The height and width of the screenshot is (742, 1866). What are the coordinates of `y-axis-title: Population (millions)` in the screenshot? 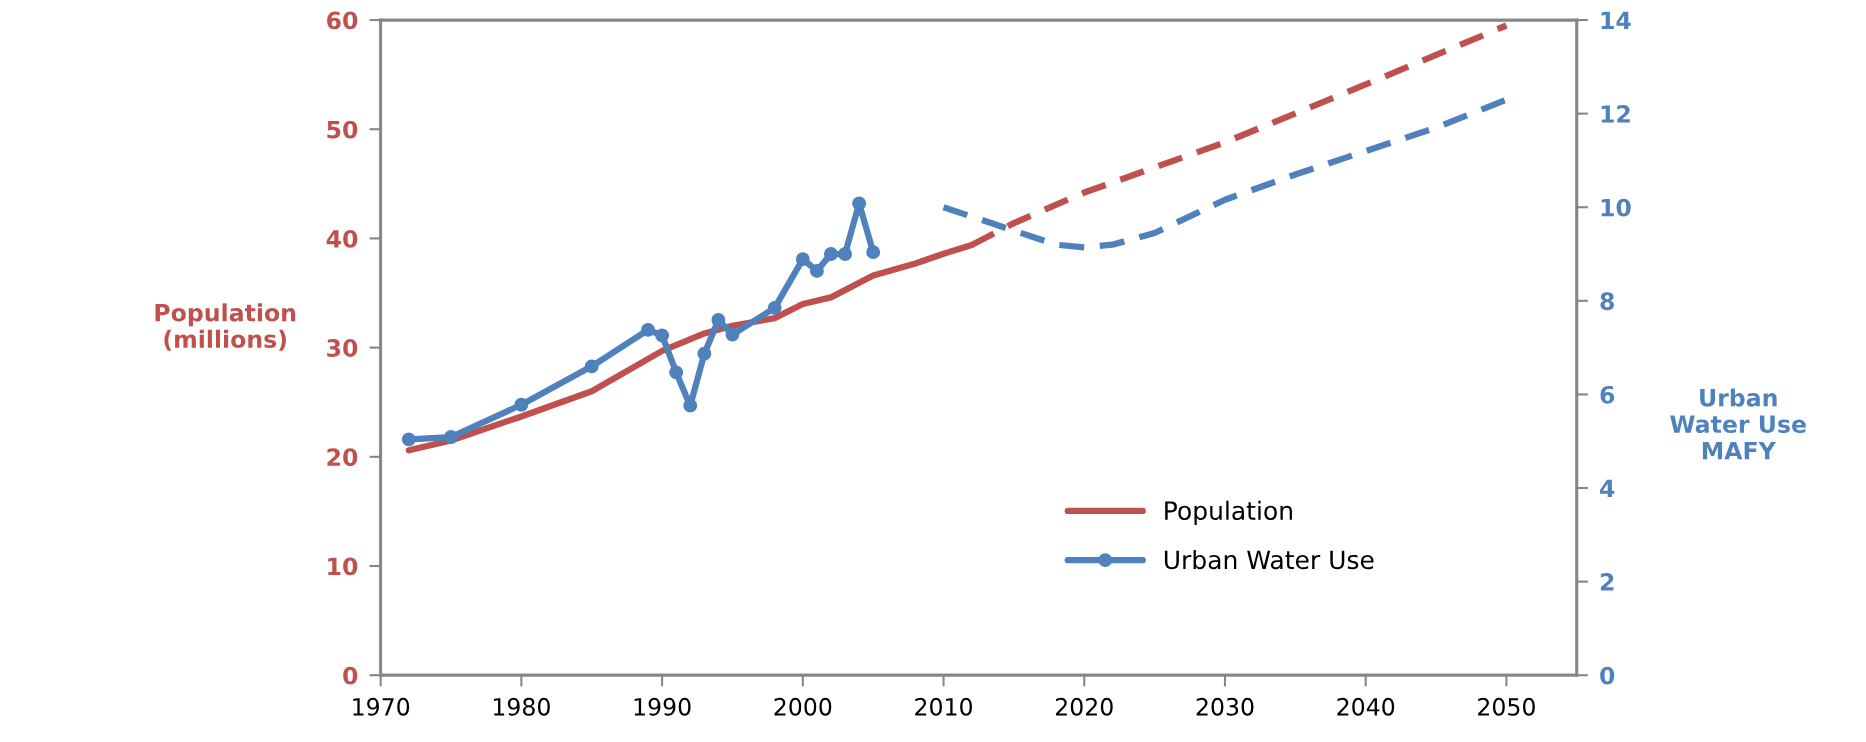 It's located at (225, 327).